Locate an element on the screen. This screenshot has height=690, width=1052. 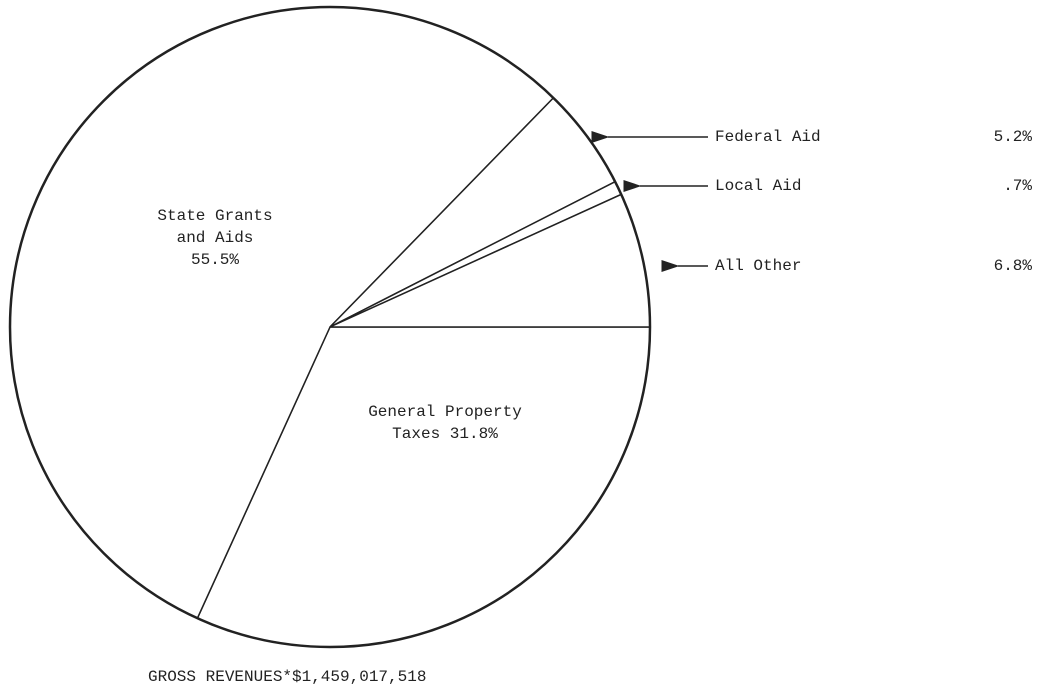
slice-label: General Property Taxes 31.8% is located at coordinates (445, 423).